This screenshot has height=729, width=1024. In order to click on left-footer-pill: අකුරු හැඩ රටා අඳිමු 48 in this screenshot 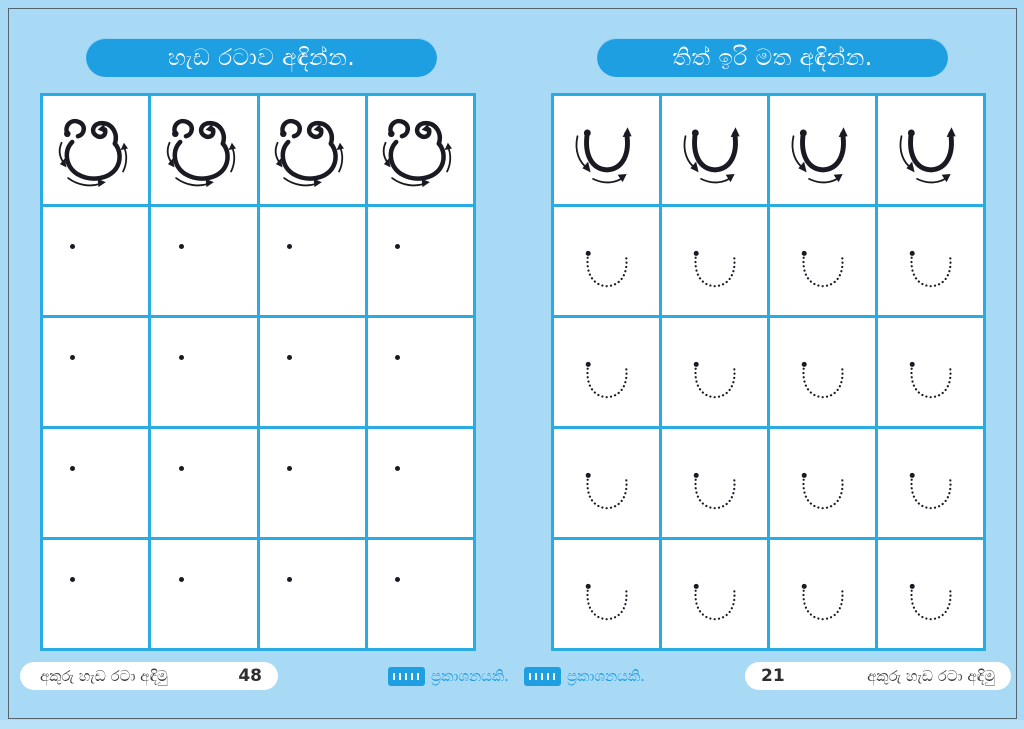, I will do `click(149, 676)`.